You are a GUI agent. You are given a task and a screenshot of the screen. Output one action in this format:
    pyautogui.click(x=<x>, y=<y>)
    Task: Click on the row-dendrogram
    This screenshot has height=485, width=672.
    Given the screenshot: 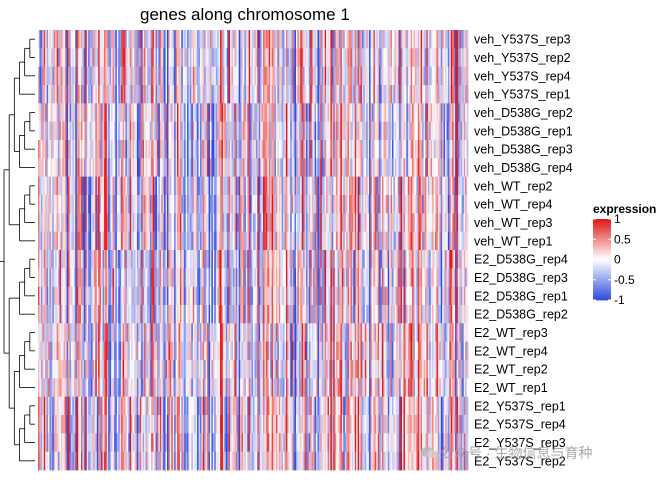 What is the action you would take?
    pyautogui.click(x=17, y=250)
    